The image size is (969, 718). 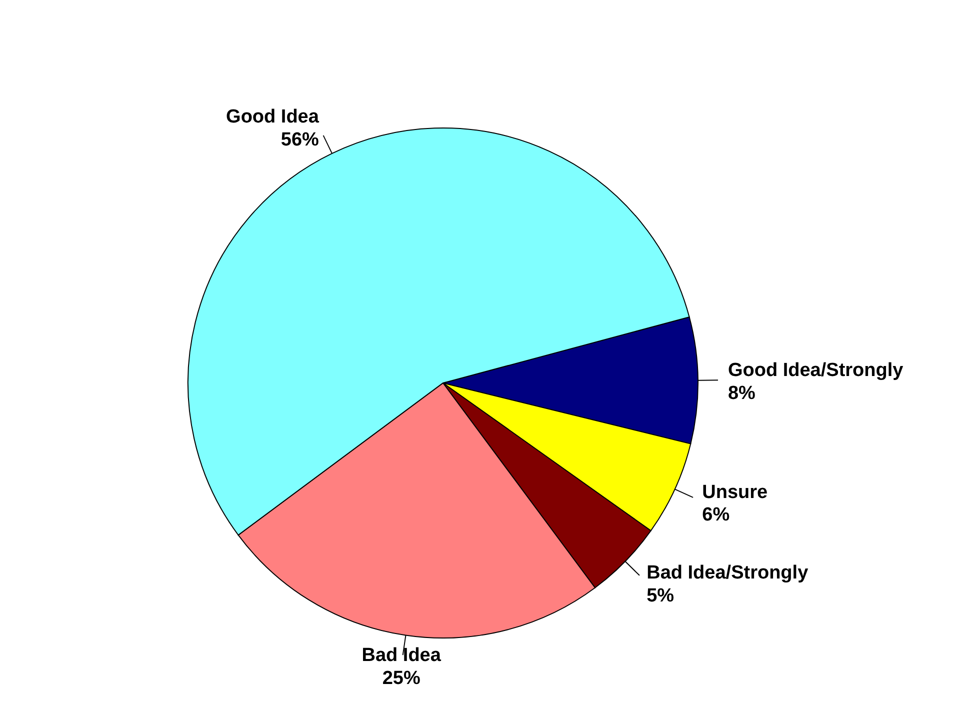 What do you see at coordinates (660, 595) in the screenshot?
I see `data-label: 5%` at bounding box center [660, 595].